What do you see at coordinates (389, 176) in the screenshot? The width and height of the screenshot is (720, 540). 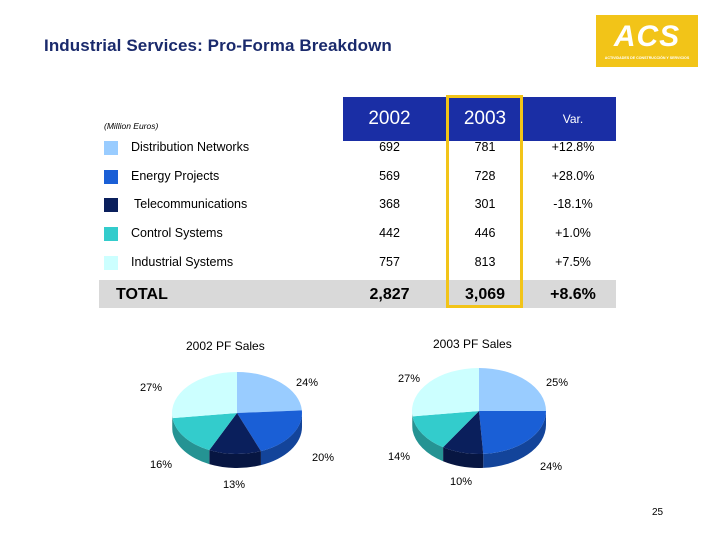 I see `value-2002: 569` at bounding box center [389, 176].